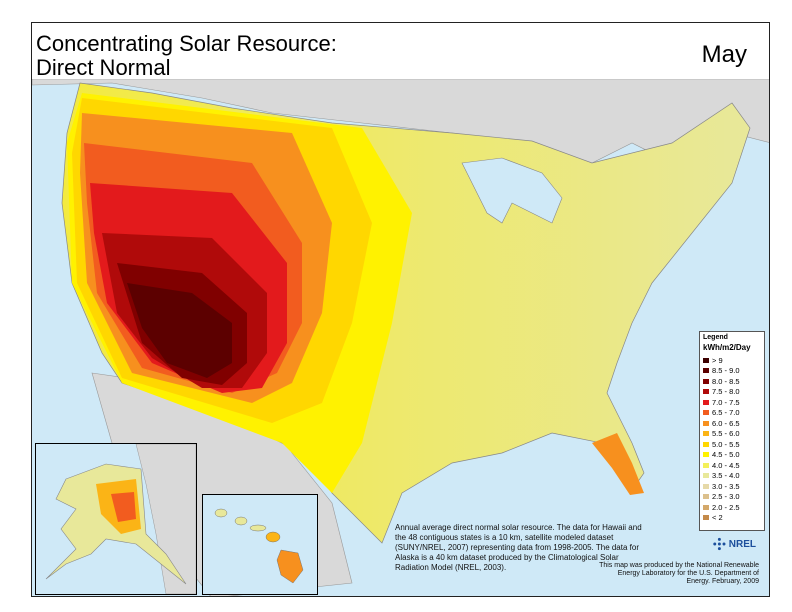 The image size is (792, 612). I want to click on legend-item: 6.5 - 7.0, so click(732, 413).